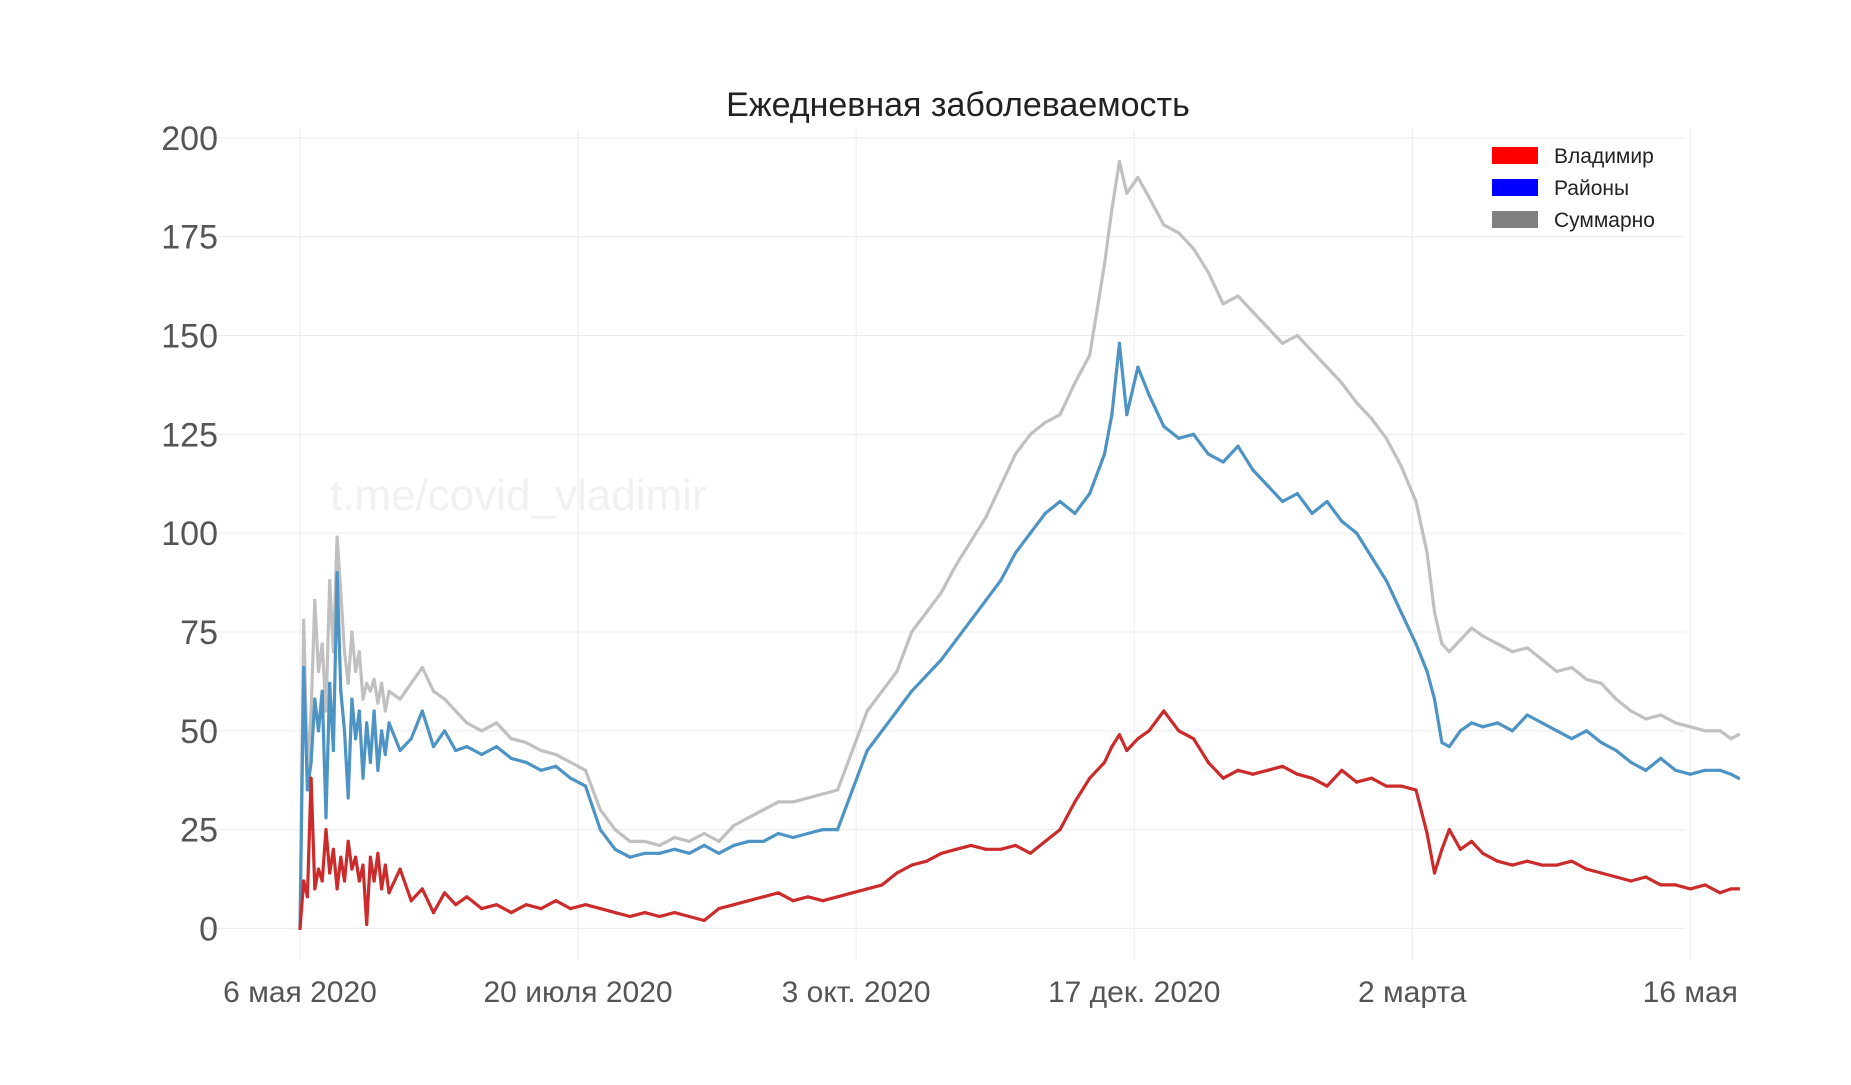 The width and height of the screenshot is (1851, 1085). What do you see at coordinates (1134, 992) in the screenshot?
I see `x-tick-label: 17 дек. 2020` at bounding box center [1134, 992].